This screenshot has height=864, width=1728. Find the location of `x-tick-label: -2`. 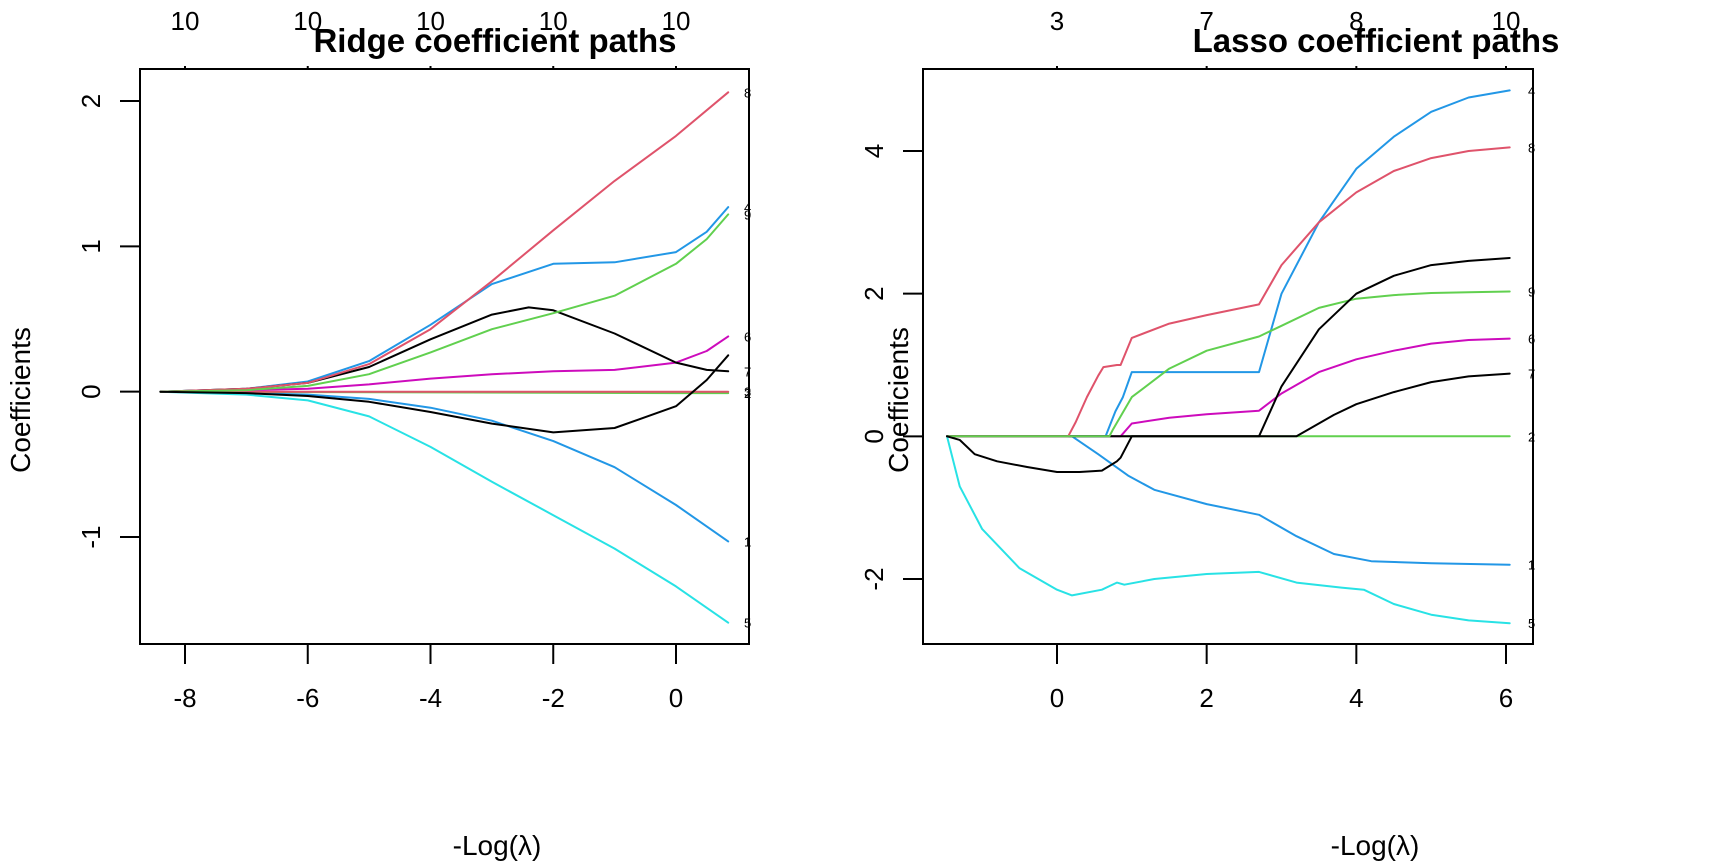

x-tick-label: -2 is located at coordinates (553, 698).